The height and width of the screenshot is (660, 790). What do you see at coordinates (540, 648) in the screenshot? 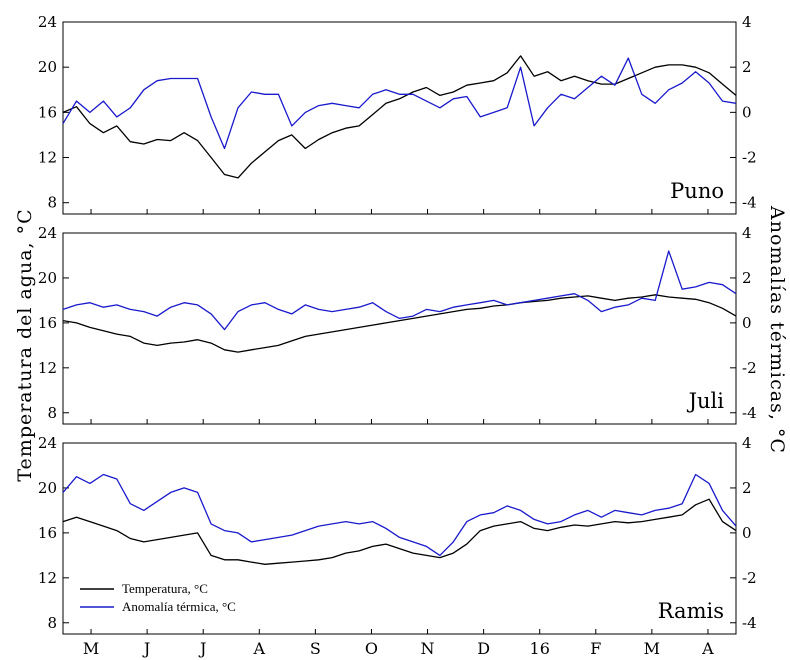
I see `x-tick-label: 16` at bounding box center [540, 648].